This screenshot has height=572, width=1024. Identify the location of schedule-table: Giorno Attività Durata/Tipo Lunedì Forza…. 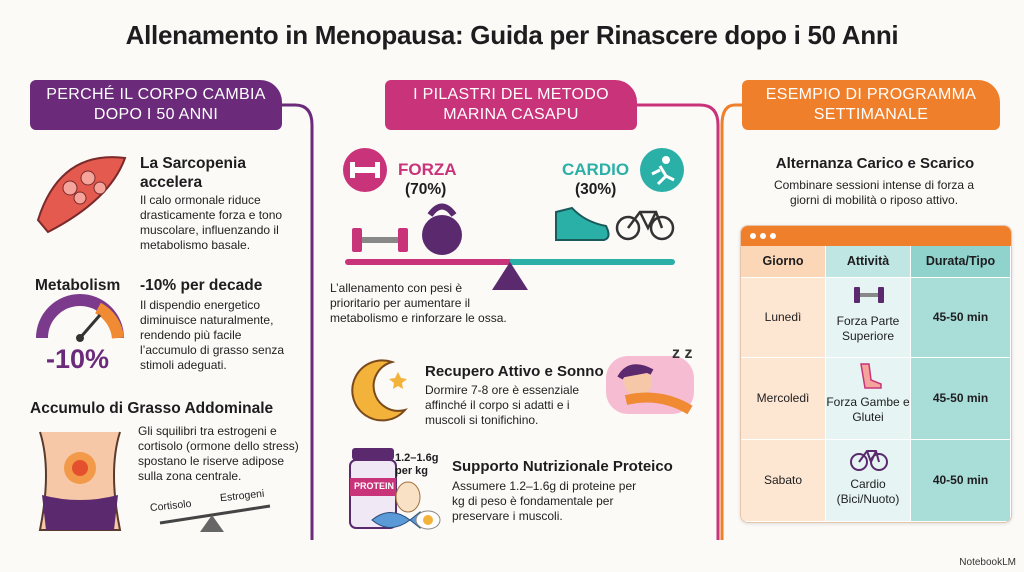
(876, 374).